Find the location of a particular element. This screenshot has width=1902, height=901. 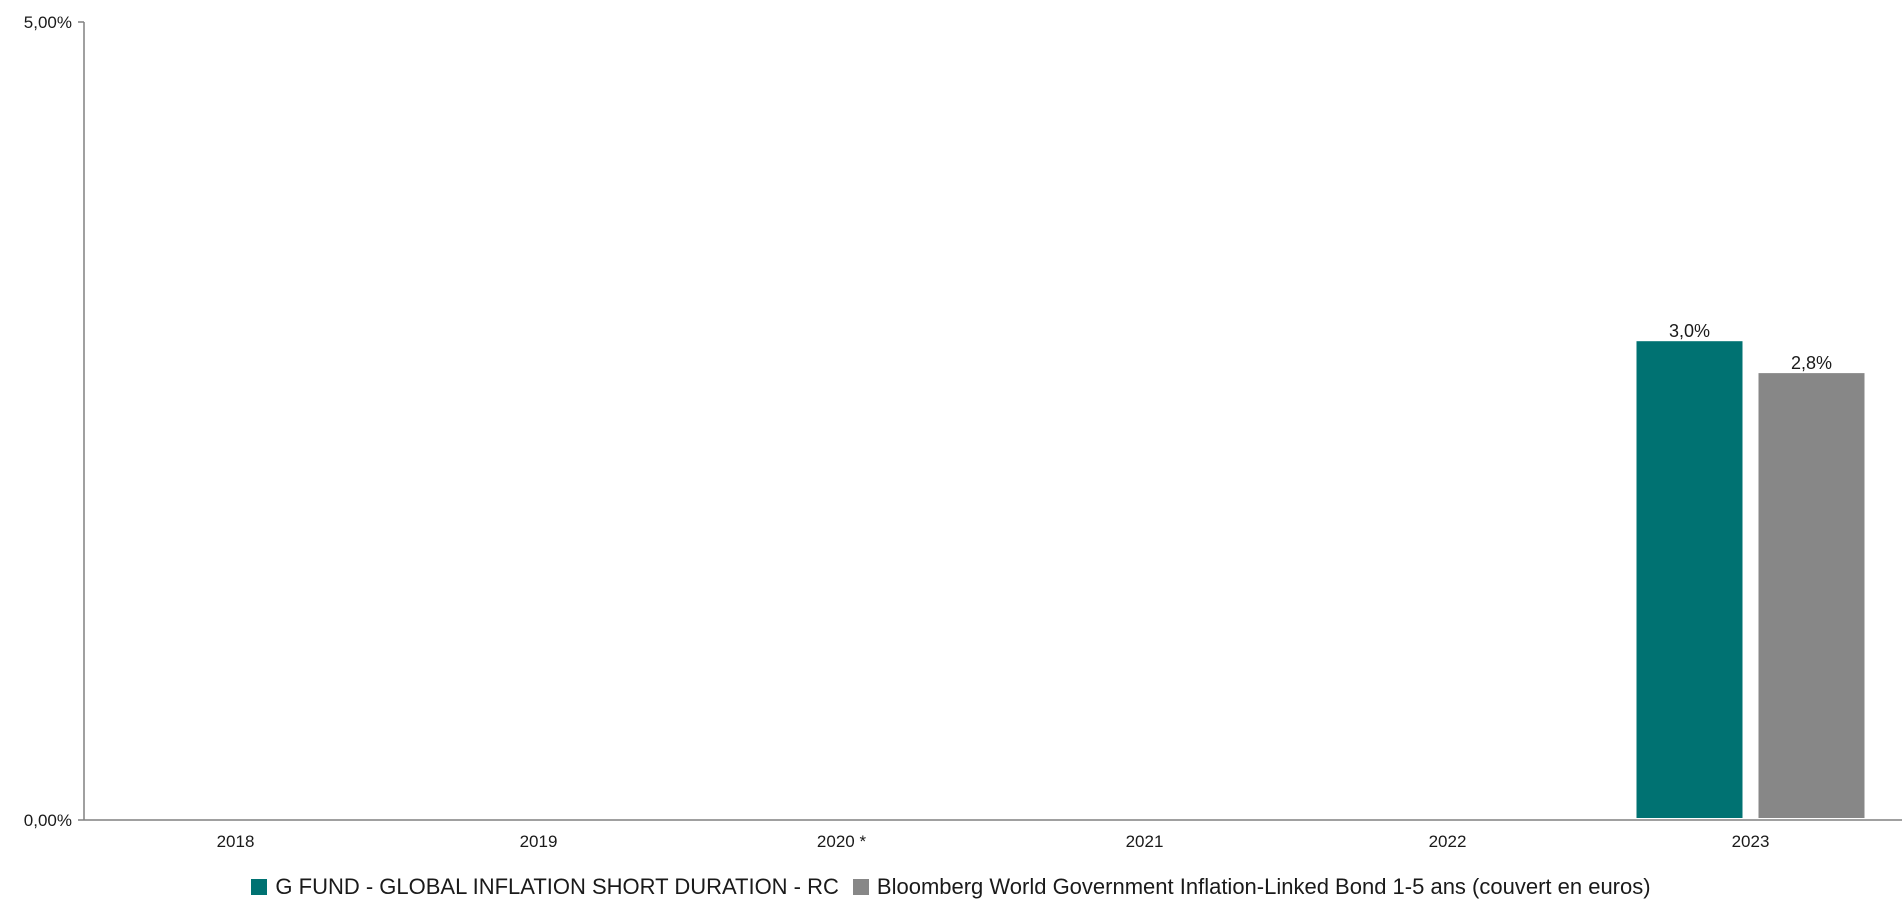

x-tick-label: 2022 is located at coordinates (1448, 841).